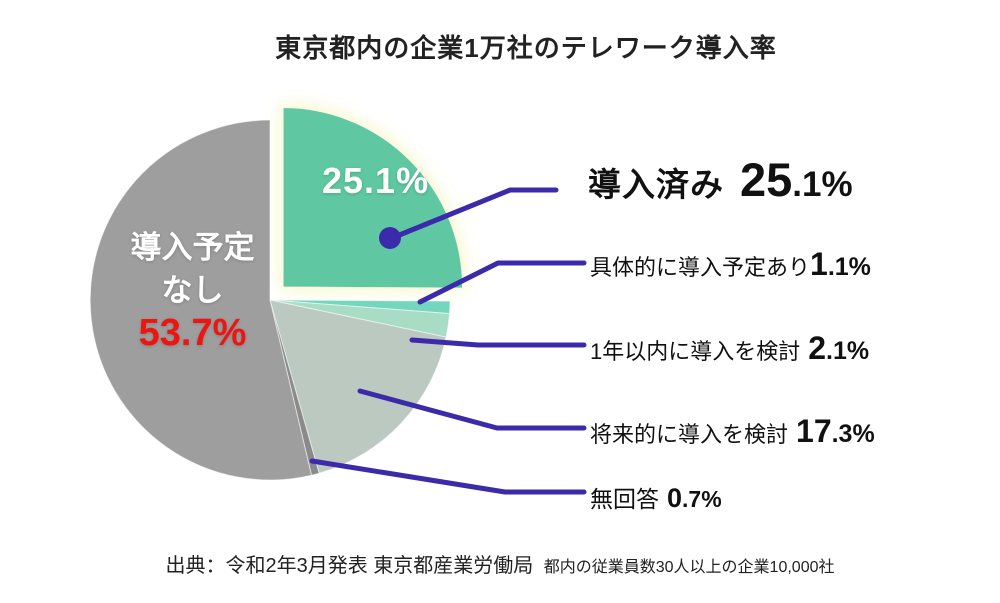 Image resolution: width=1000 pixels, height=603 pixels. What do you see at coordinates (675, 498) in the screenshot?
I see `legend-pct-int: 0` at bounding box center [675, 498].